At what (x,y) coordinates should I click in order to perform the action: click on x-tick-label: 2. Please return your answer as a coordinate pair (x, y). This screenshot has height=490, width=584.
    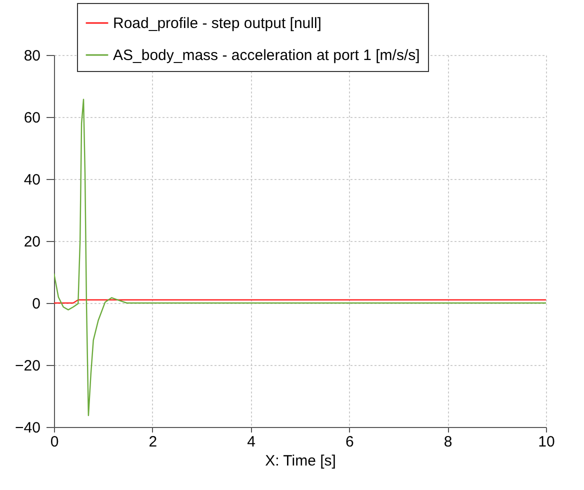
    Looking at the image, I should click on (153, 442).